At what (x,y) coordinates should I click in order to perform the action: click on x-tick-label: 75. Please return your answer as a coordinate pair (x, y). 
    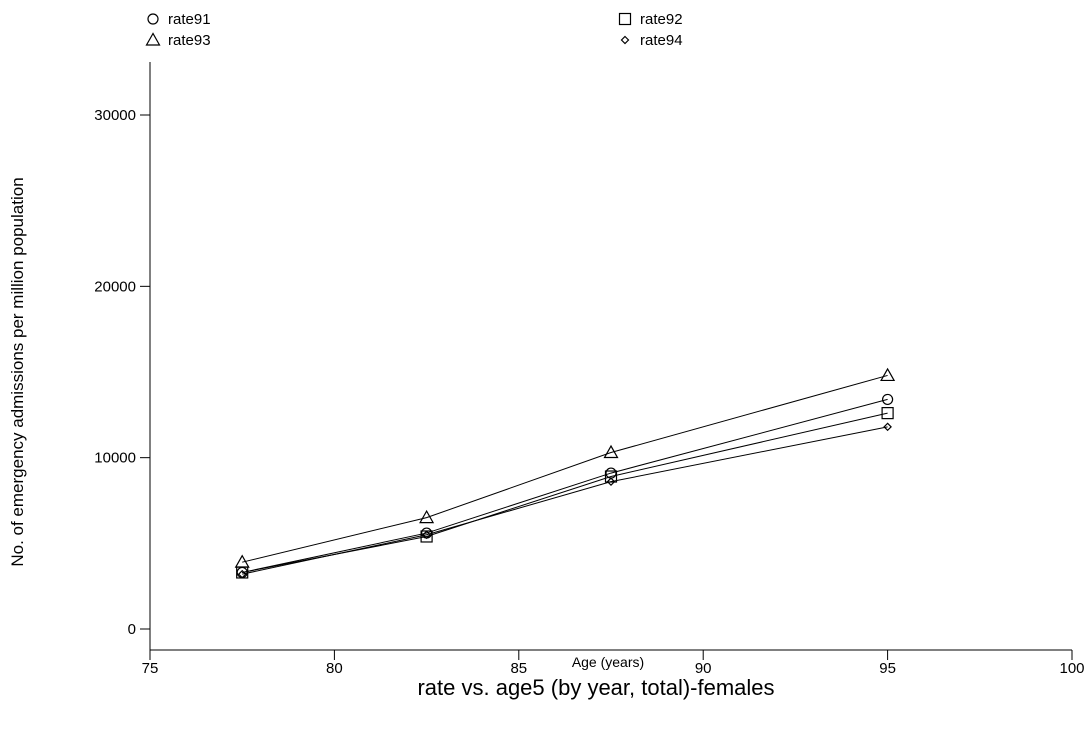
    Looking at the image, I should click on (150, 668).